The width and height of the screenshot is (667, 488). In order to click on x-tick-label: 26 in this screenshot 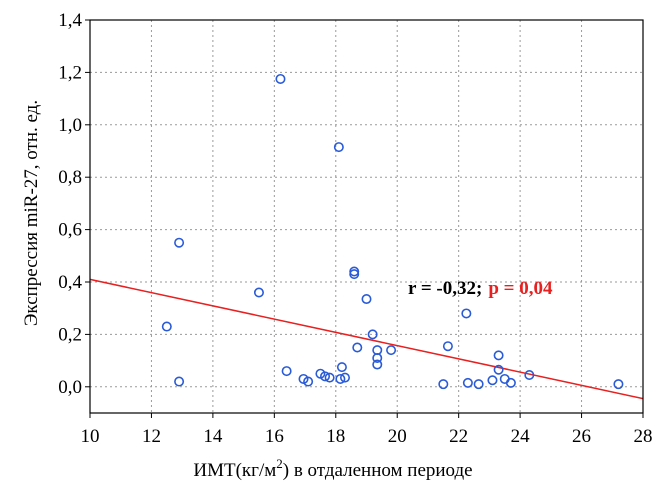, I will do `click(581, 436)`.